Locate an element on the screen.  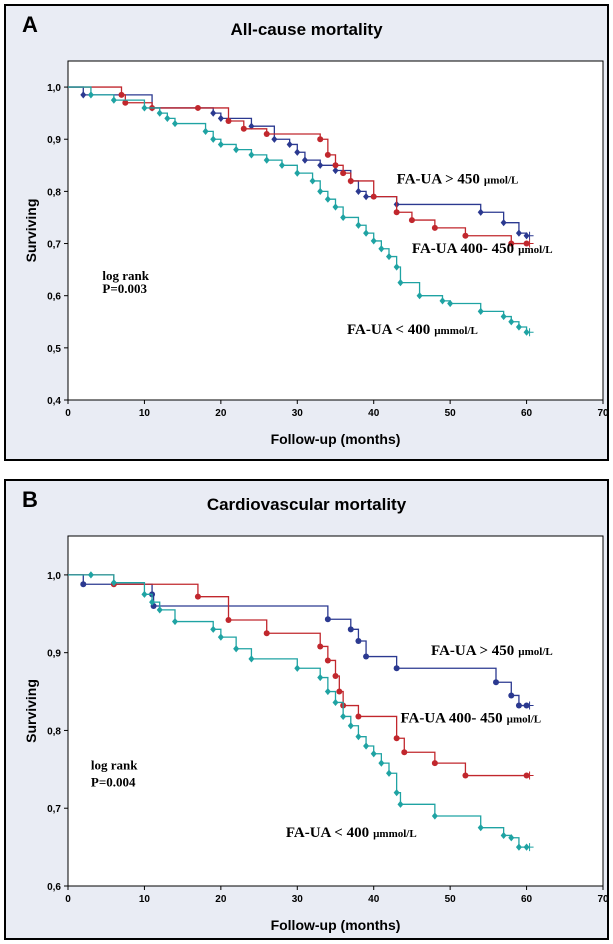
y-tick-label: 0,7 is located at coordinates (54, 245).